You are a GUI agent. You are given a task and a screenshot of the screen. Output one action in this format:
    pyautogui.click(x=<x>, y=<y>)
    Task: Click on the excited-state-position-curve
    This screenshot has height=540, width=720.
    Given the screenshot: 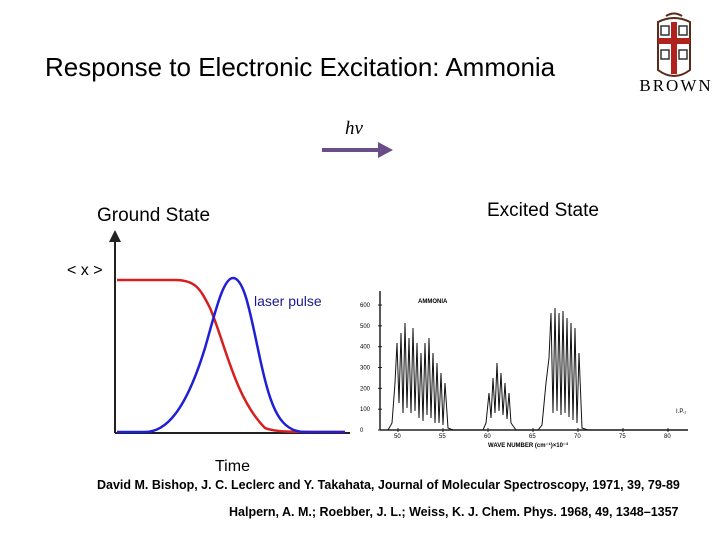 What is the action you would take?
    pyautogui.click(x=231, y=355)
    